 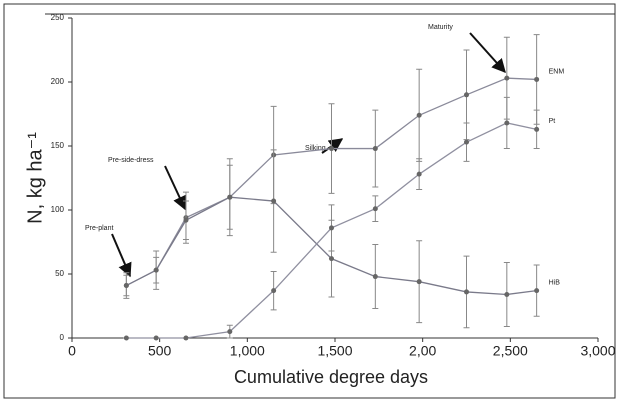 I want to click on y-tick-label: 50, so click(x=59, y=273).